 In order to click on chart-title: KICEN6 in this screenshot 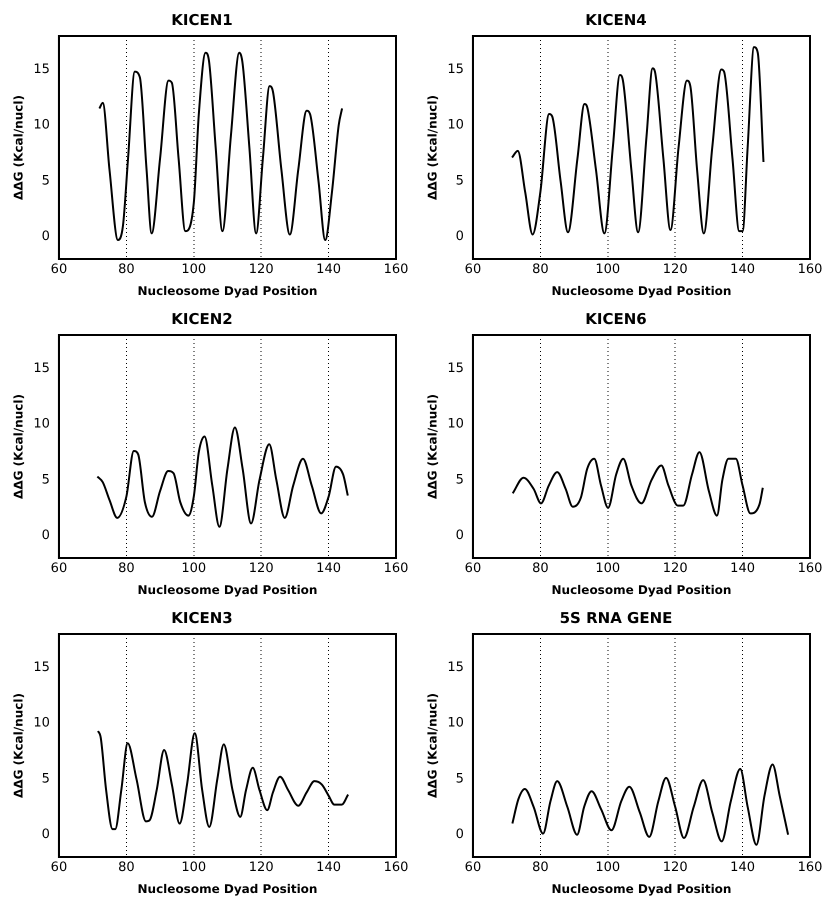, I will do `click(616, 319)`.